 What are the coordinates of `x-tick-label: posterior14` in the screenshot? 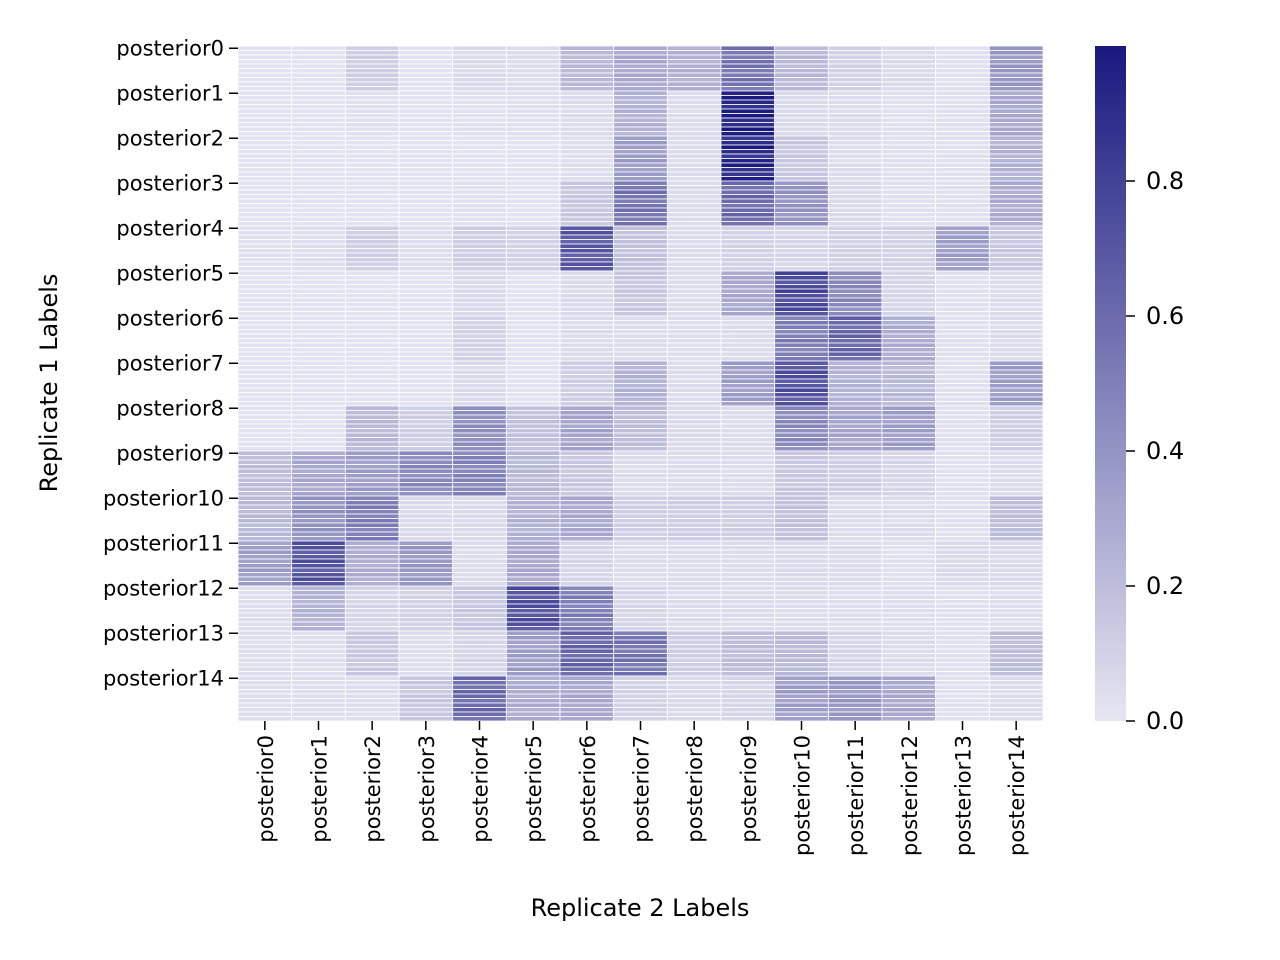 It's located at (1017, 795).